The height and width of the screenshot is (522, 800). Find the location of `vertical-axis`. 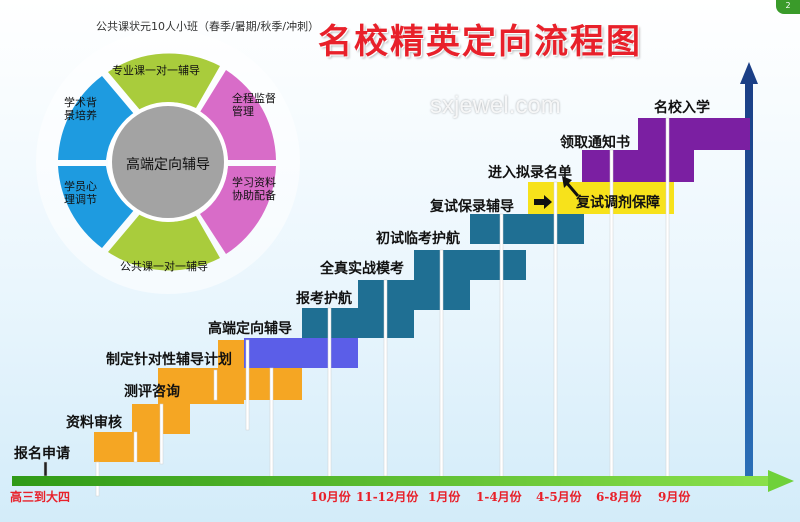

vertical-axis is located at coordinates (749, 271).